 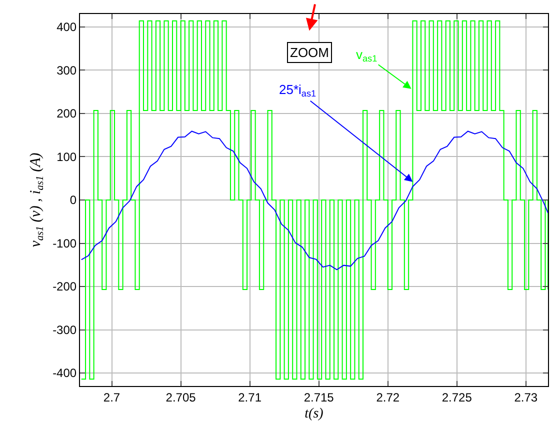 What do you see at coordinates (319, 397) in the screenshot?
I see `x-tick-label: 2.715` at bounding box center [319, 397].